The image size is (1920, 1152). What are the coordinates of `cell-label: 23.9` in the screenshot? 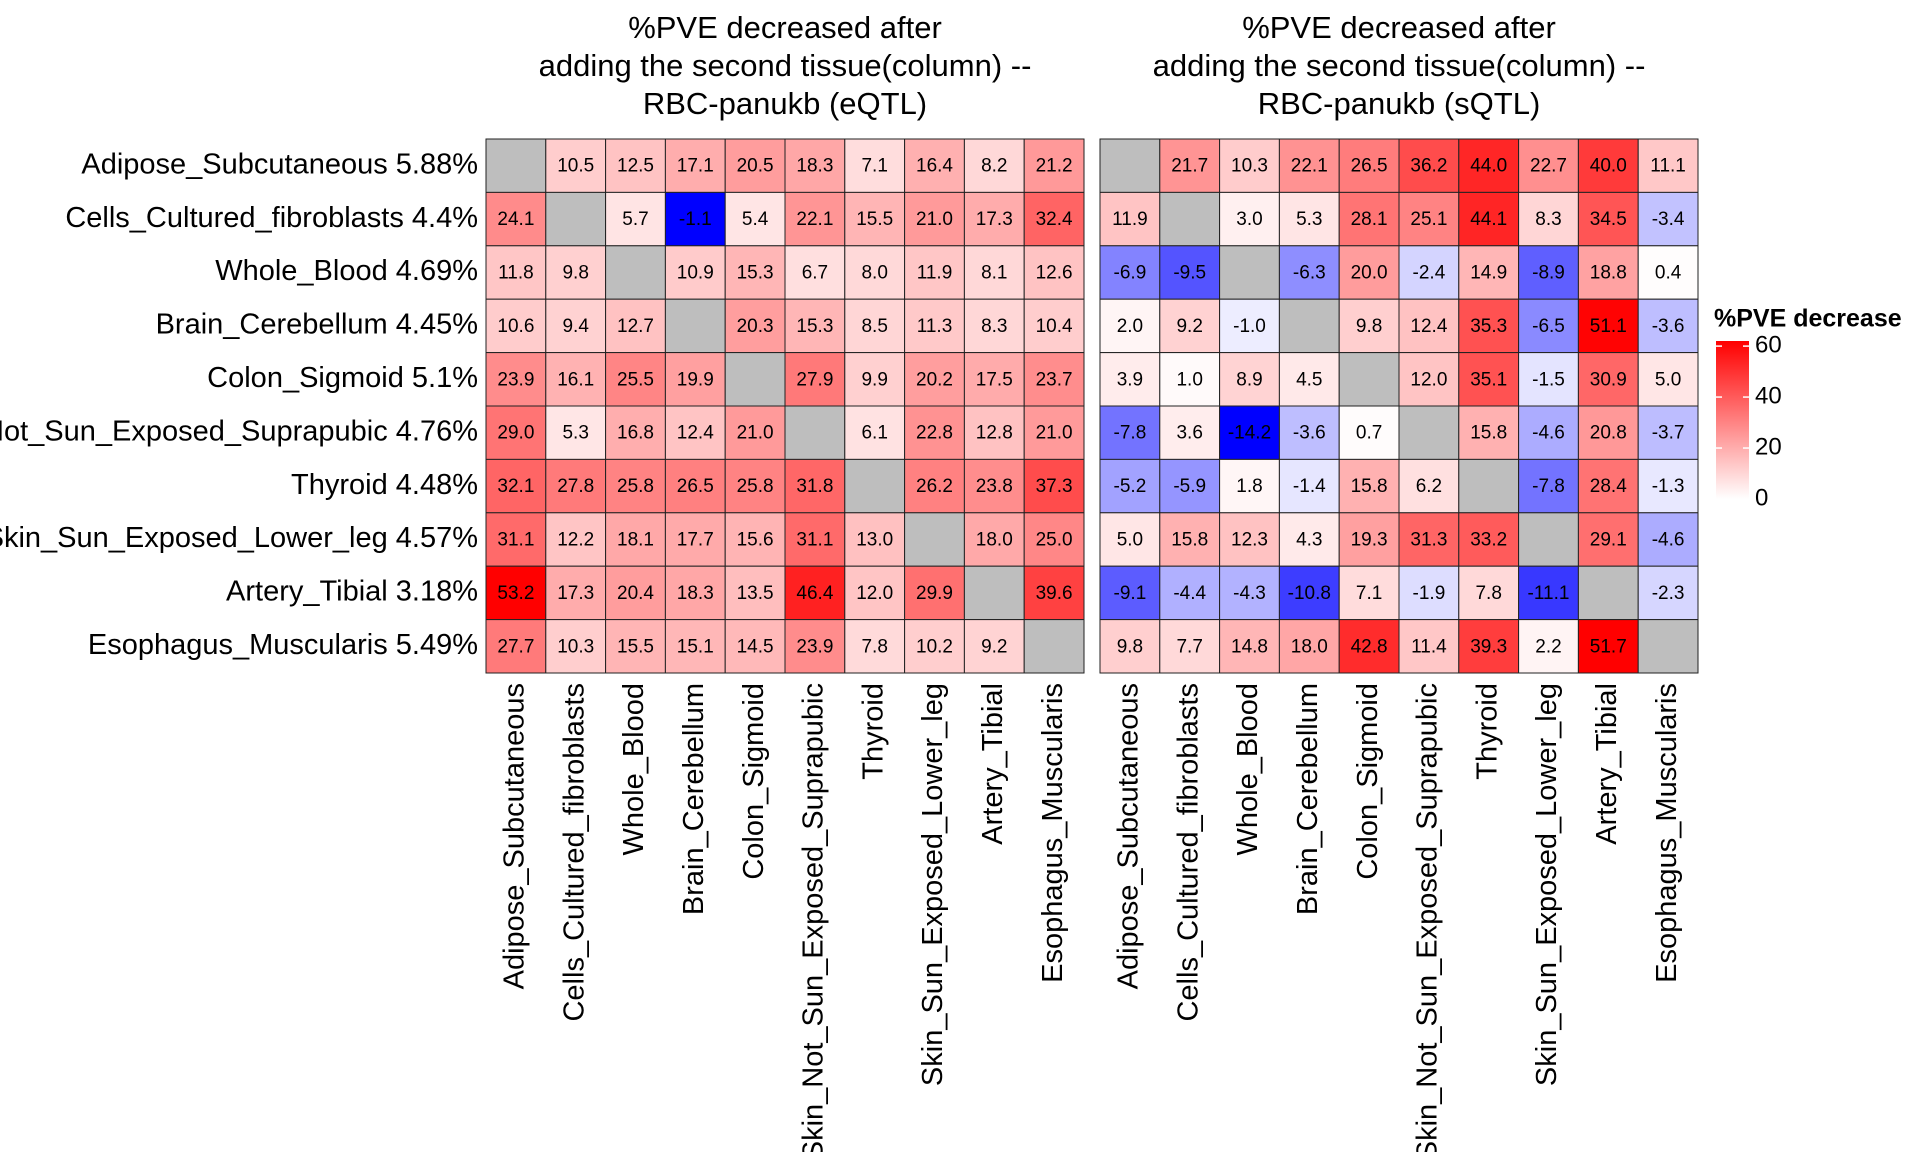 It's located at (515, 379).